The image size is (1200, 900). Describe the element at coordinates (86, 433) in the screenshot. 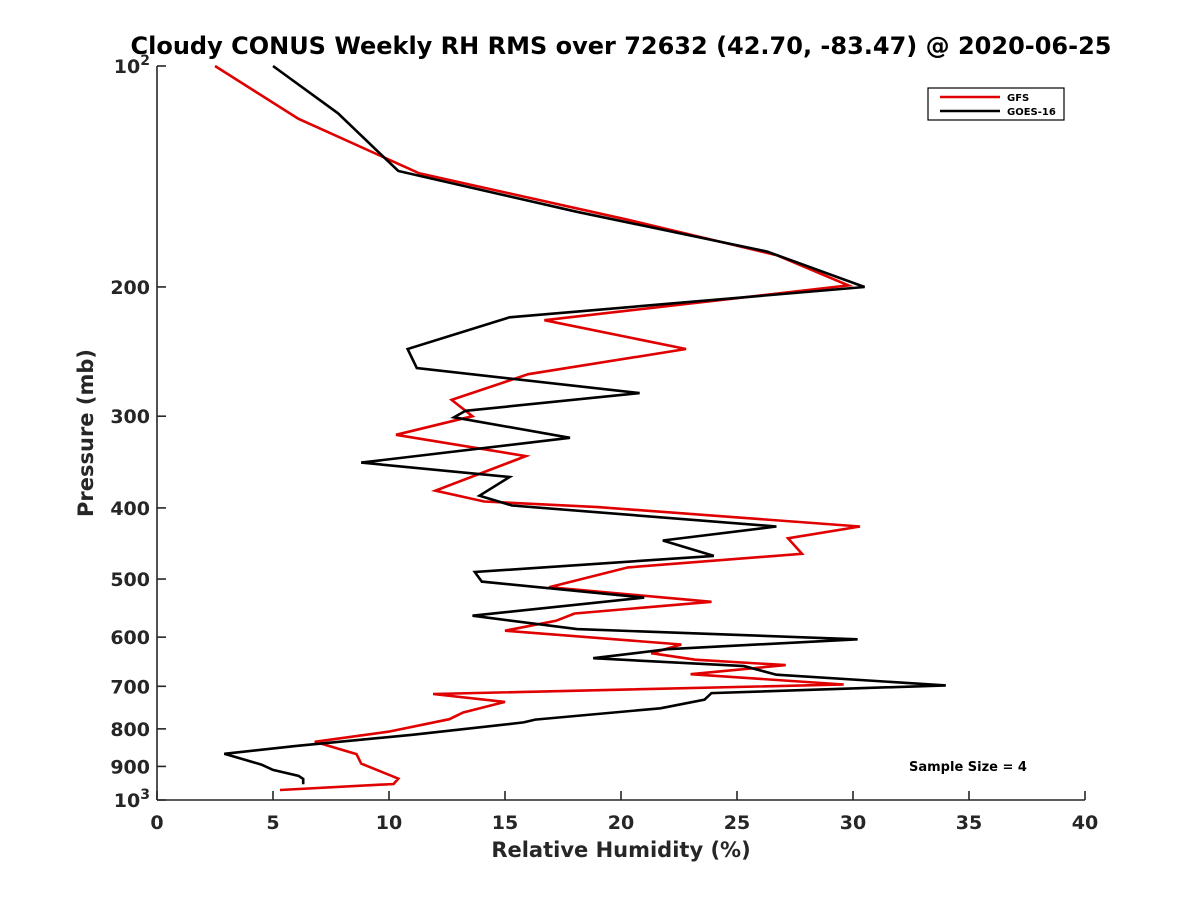

I see `y-axis-label: Pressure (mb)` at that location.